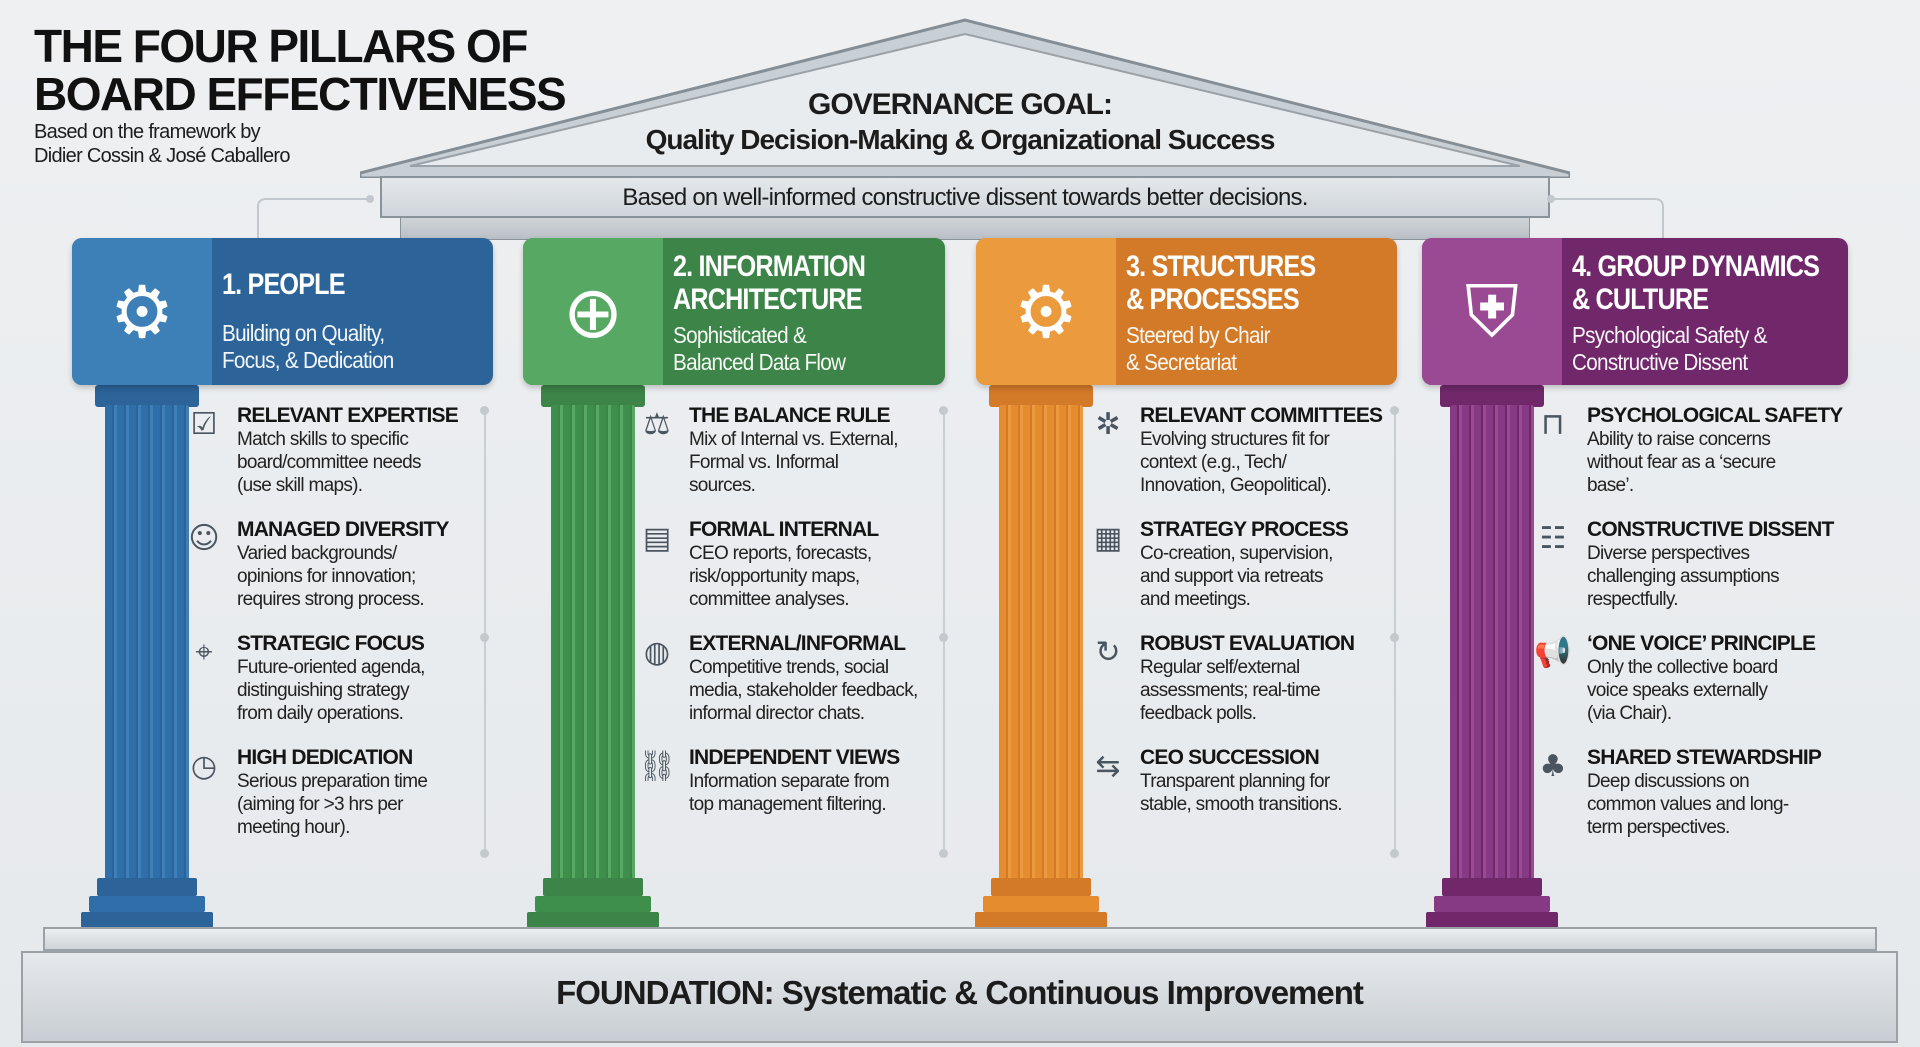 The width and height of the screenshot is (1920, 1047). Describe the element at coordinates (1715, 415) in the screenshot. I see `item-title: PSYCHOLOGICAL SAFETY` at that location.